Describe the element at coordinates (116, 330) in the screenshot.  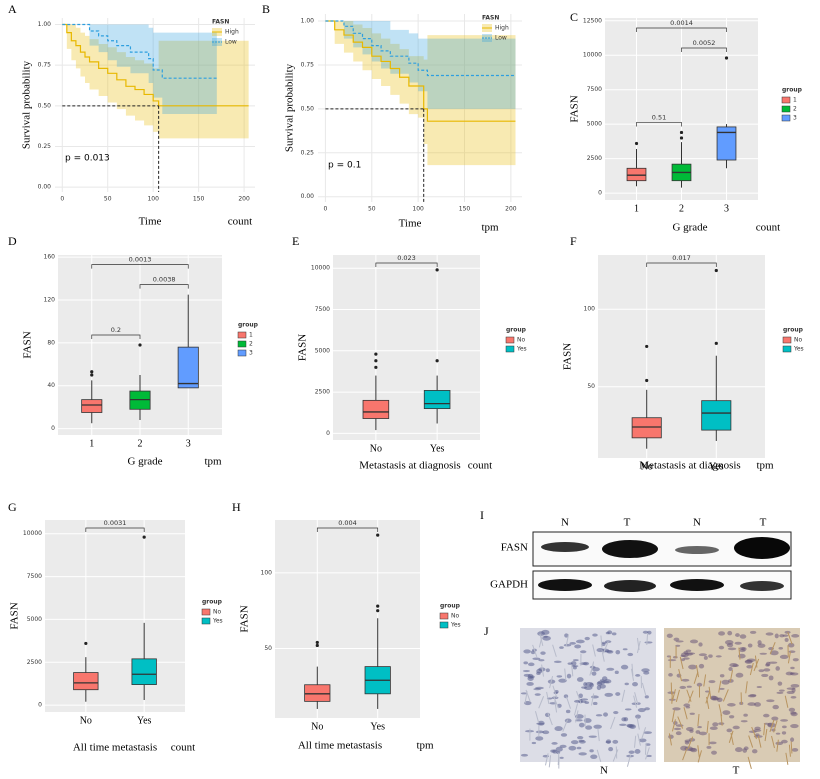
I see `p-value: 0.2` at that location.